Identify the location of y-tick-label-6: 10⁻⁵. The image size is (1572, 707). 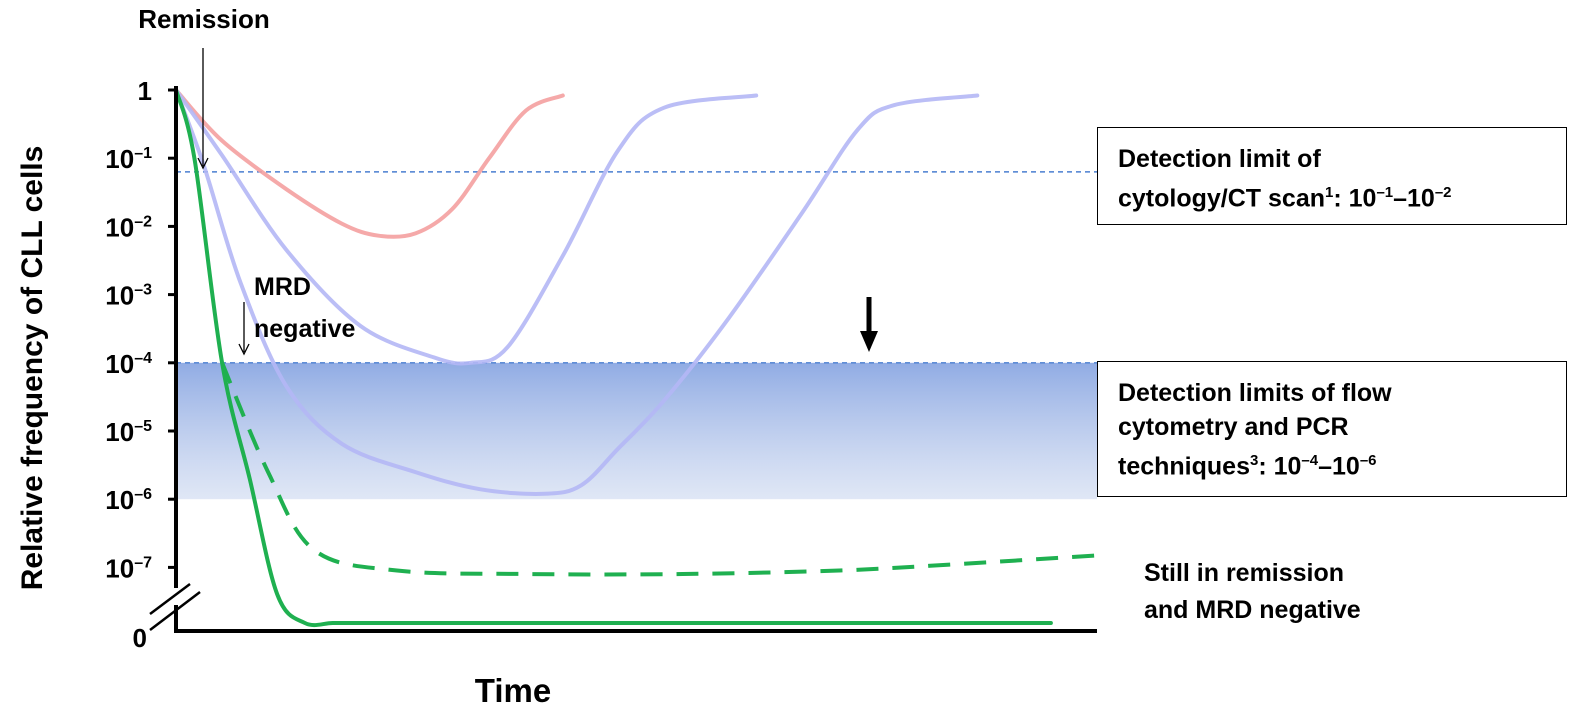
(128, 432).